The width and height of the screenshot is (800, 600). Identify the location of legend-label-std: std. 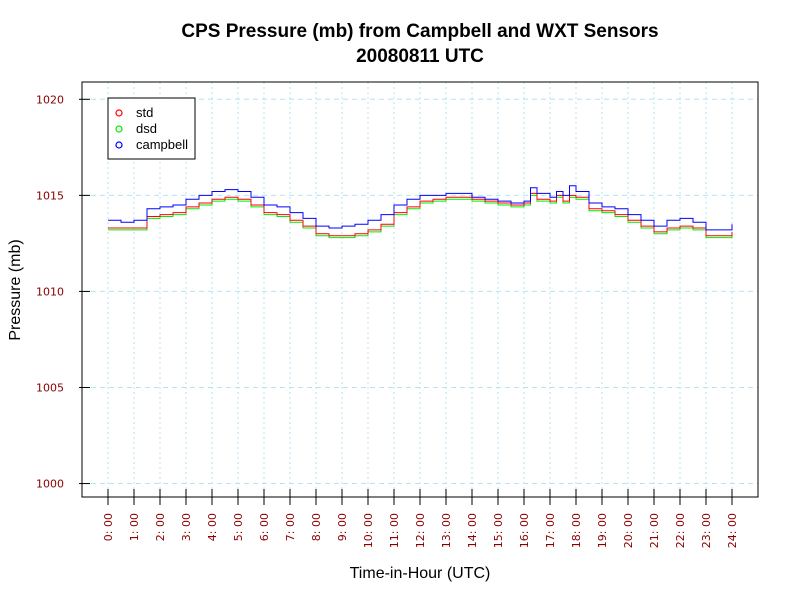
(144, 112).